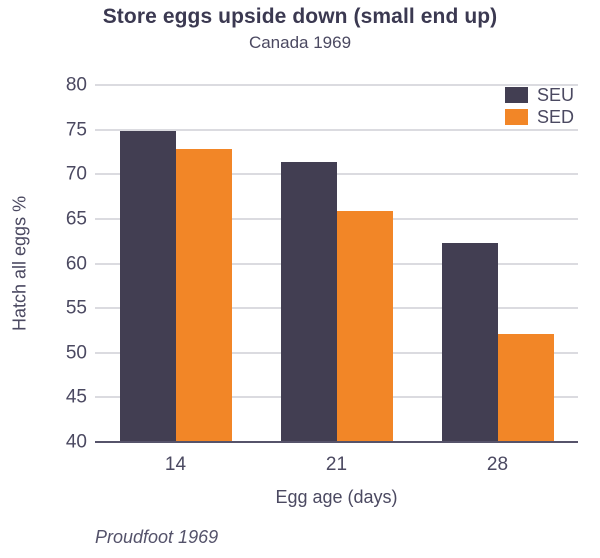 Image resolution: width=600 pixels, height=558 pixels. I want to click on y-tick-label-70: 70, so click(76, 174).